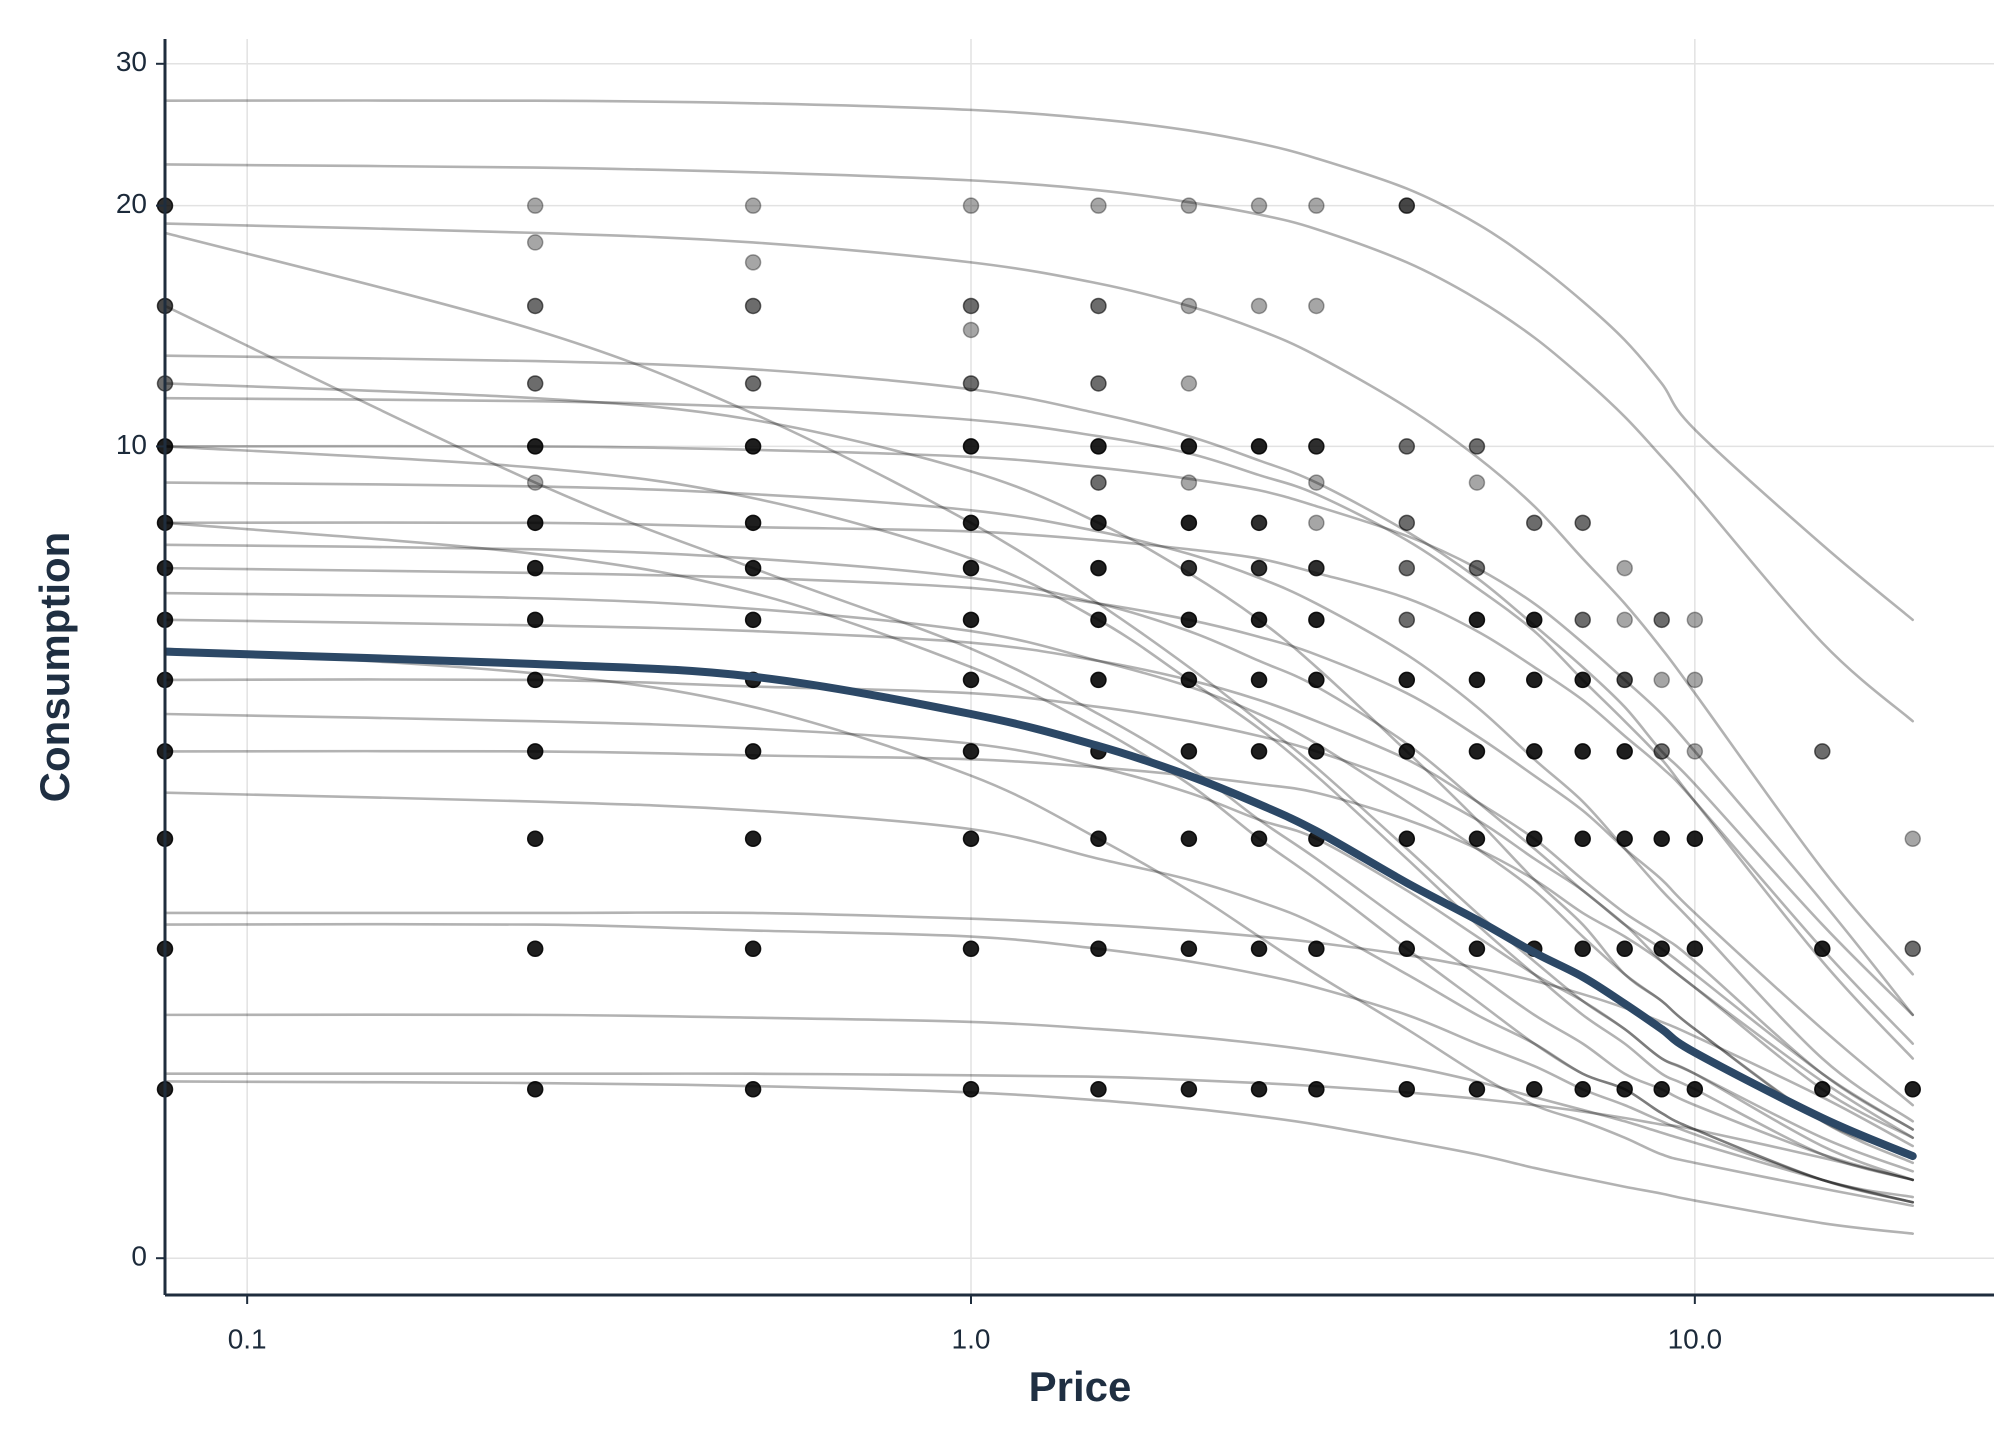 Image resolution: width=2016 pixels, height=1440 pixels. I want to click on x-axis-title: Price, so click(1080, 1386).